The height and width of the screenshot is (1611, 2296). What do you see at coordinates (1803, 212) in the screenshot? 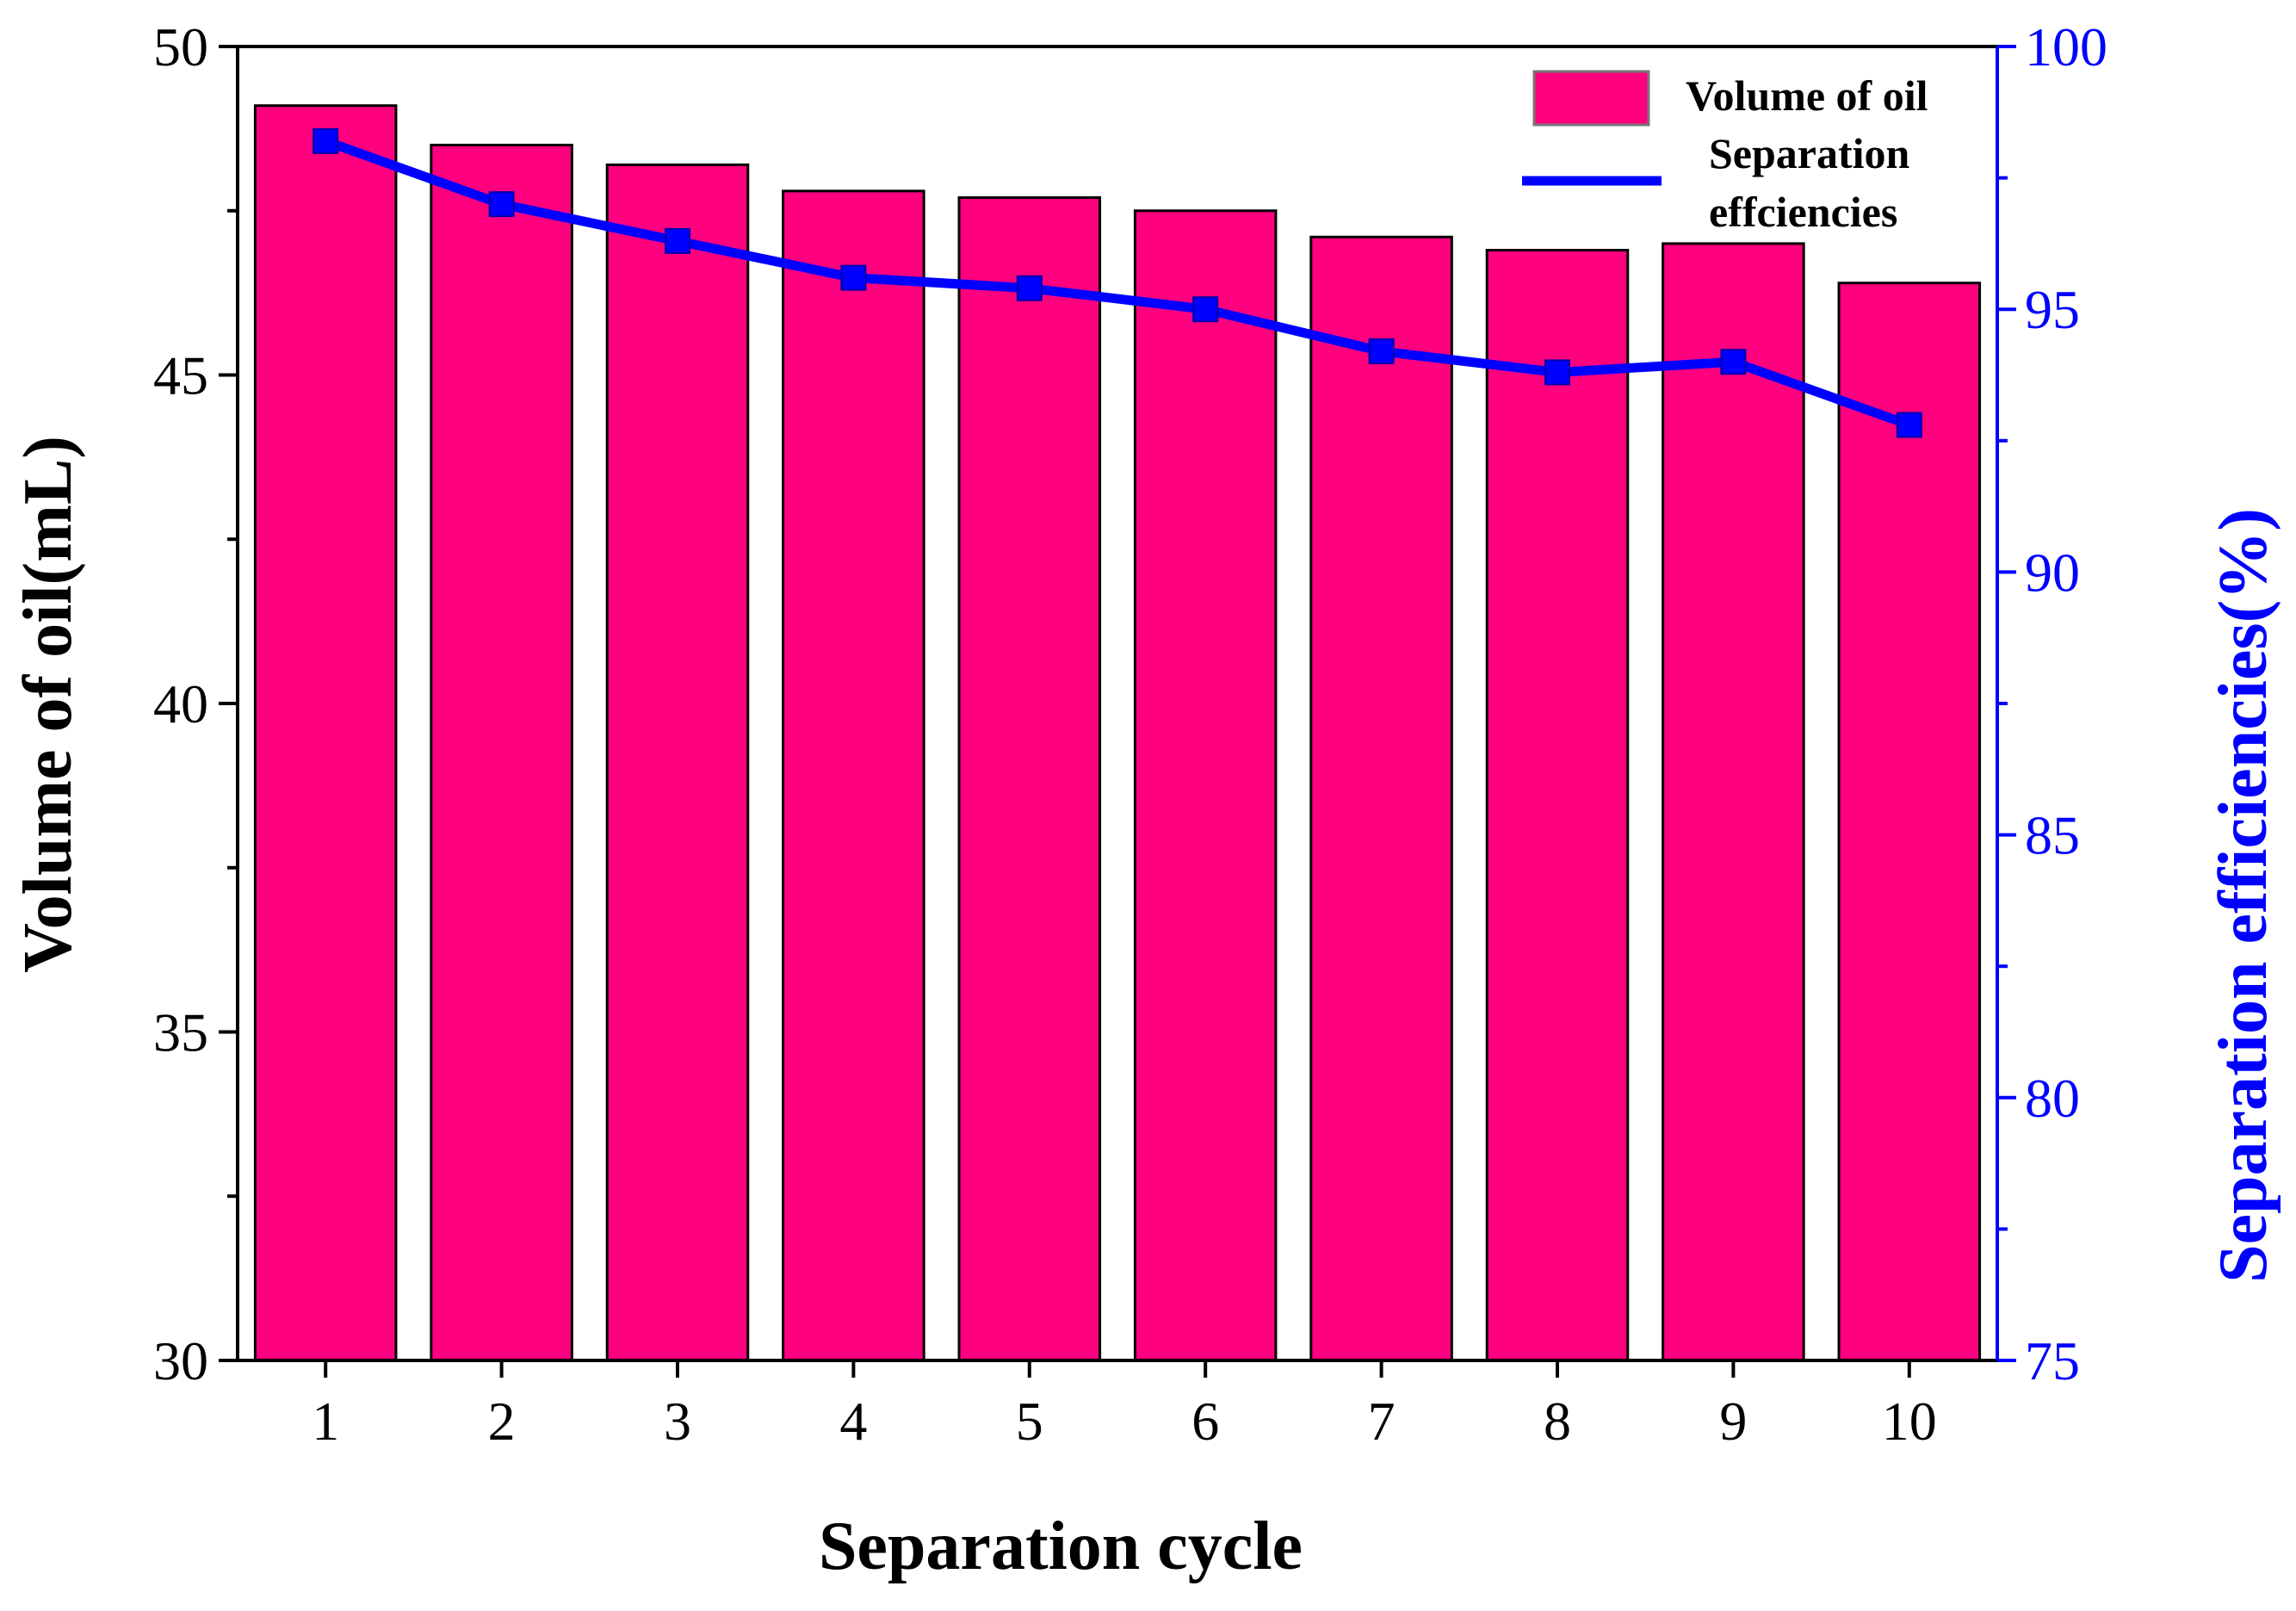
I see `legend-line-label-cont: effciencies` at bounding box center [1803, 212].